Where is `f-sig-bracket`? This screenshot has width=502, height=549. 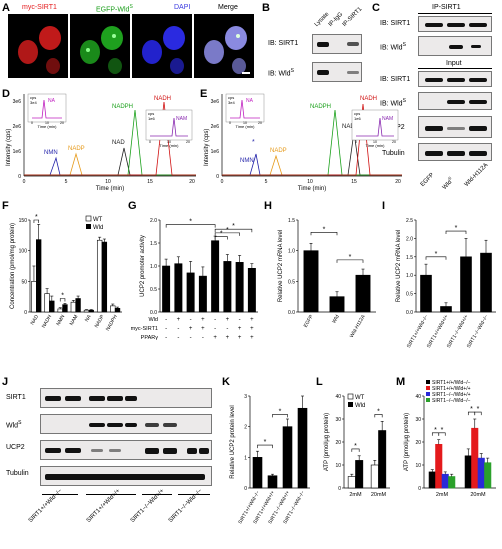
f-sig-bracket is located at coordinates (62, 300).